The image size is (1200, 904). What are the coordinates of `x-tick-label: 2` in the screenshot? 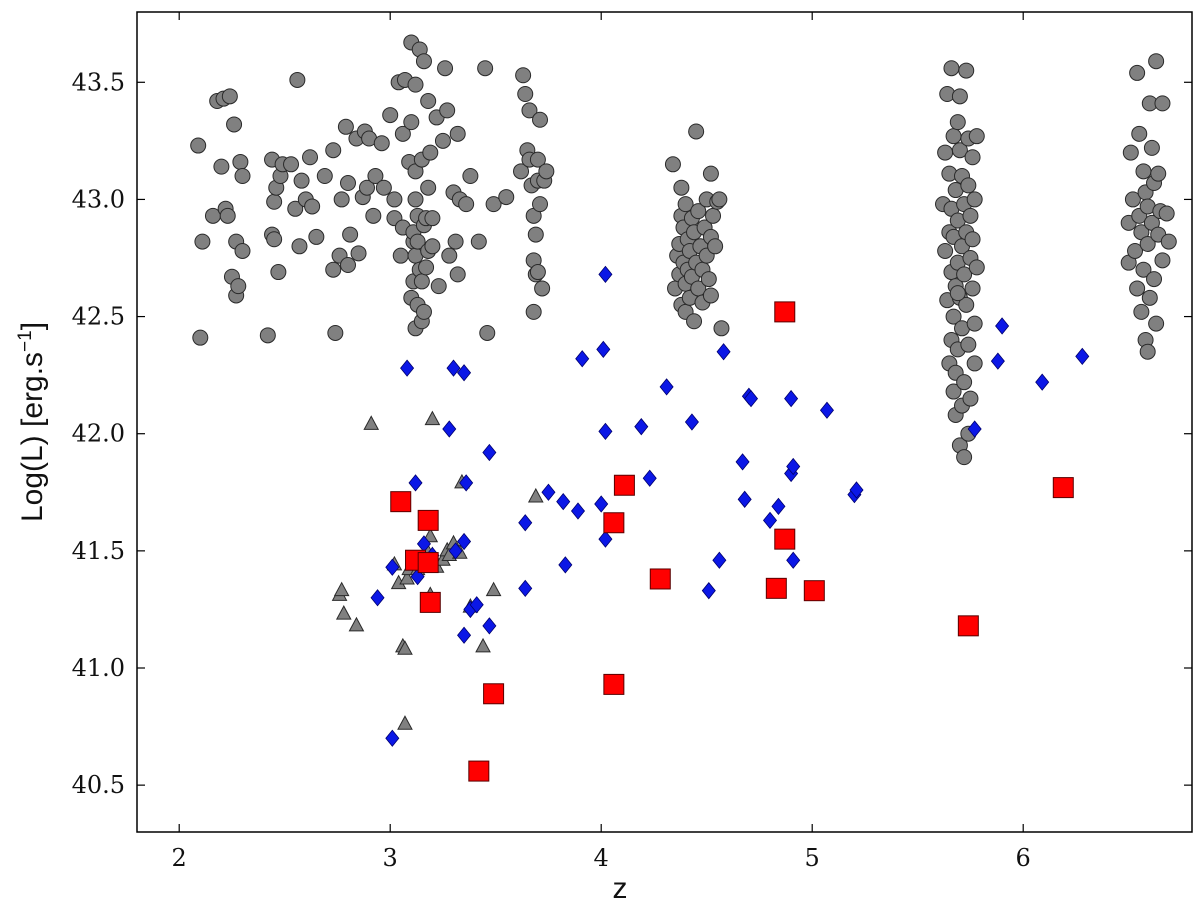 It's located at (179, 858).